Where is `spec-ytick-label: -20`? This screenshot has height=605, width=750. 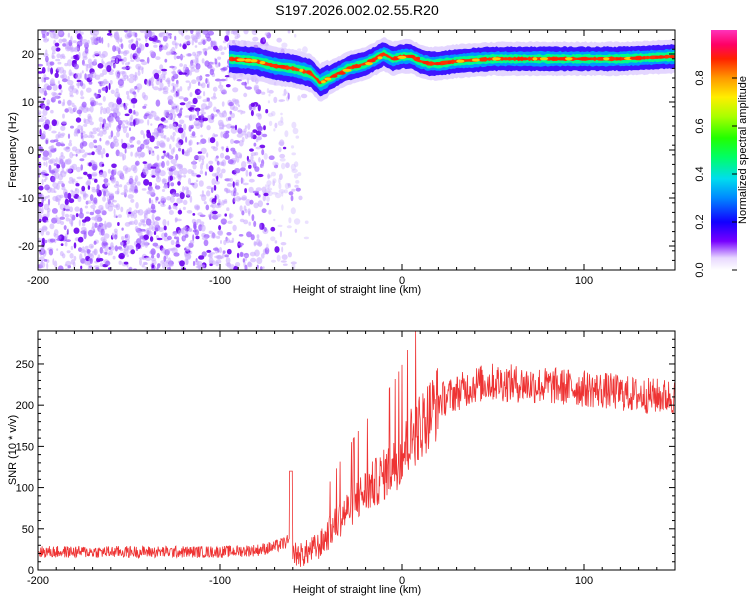 spec-ytick-label: -20 is located at coordinates (26, 247).